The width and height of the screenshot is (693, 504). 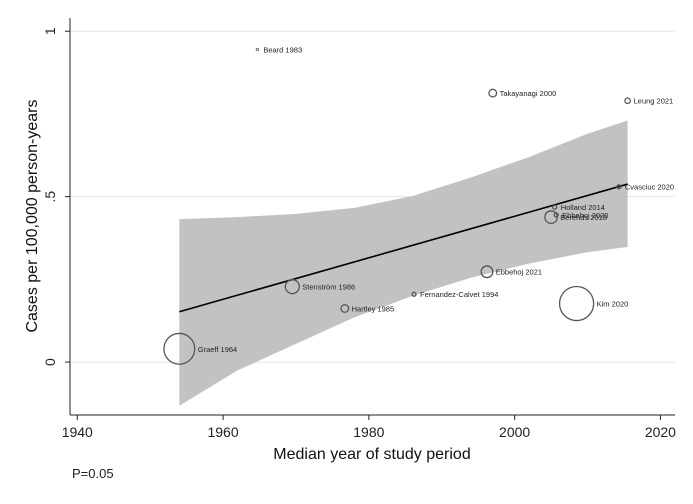 What do you see at coordinates (528, 93) in the screenshot?
I see `data-point-label: Takayanagi 2000` at bounding box center [528, 93].